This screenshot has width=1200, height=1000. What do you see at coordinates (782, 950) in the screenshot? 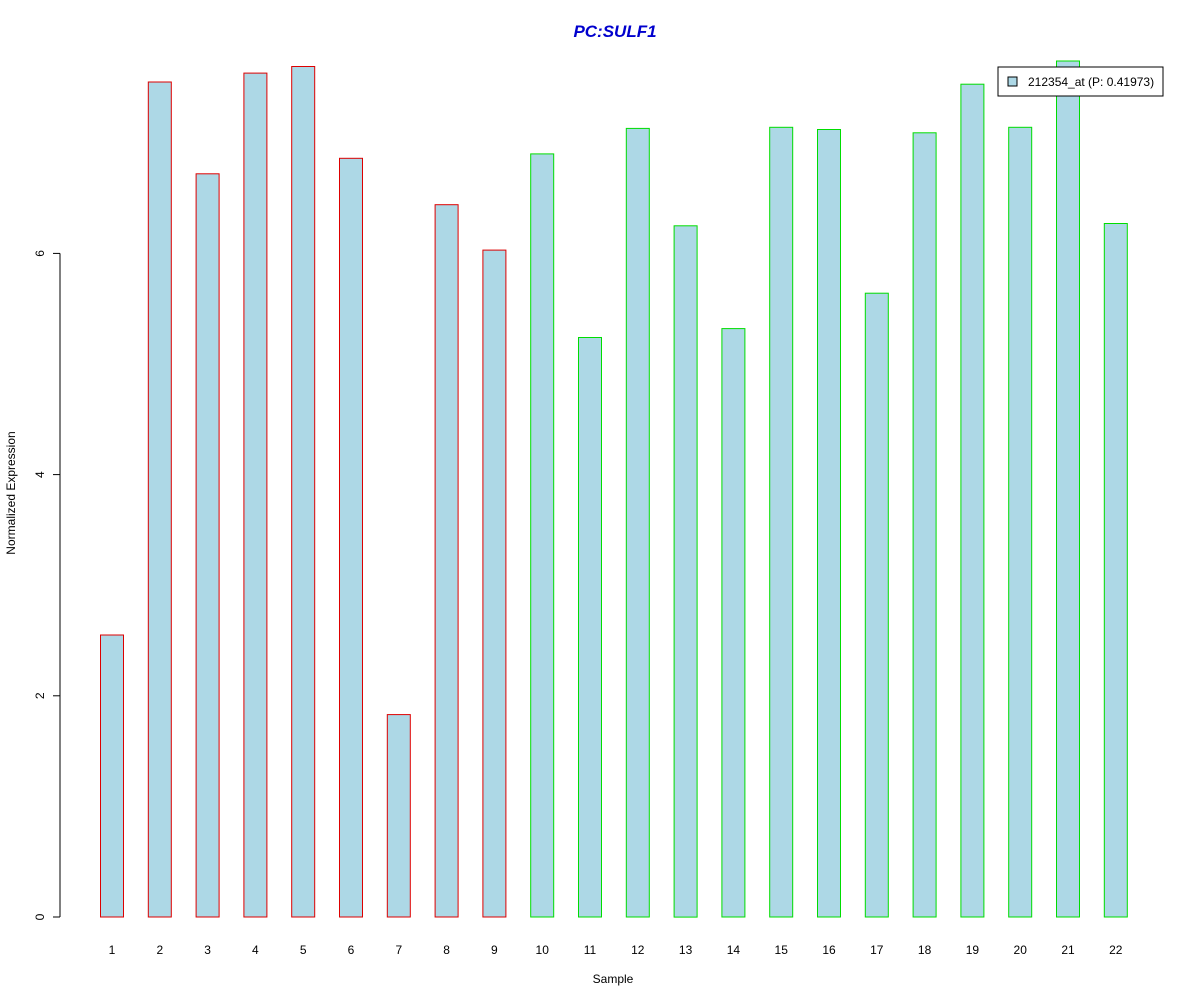
I see `x-tick-label: 15` at bounding box center [782, 950].